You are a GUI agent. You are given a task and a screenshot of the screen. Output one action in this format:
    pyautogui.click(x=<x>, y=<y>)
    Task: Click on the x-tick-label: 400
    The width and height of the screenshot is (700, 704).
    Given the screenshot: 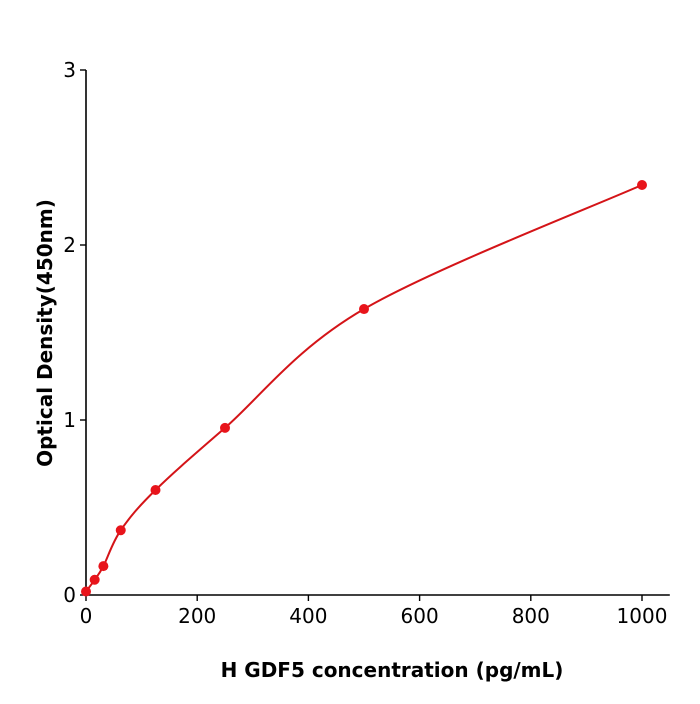 What is the action you would take?
    pyautogui.click(x=308, y=616)
    